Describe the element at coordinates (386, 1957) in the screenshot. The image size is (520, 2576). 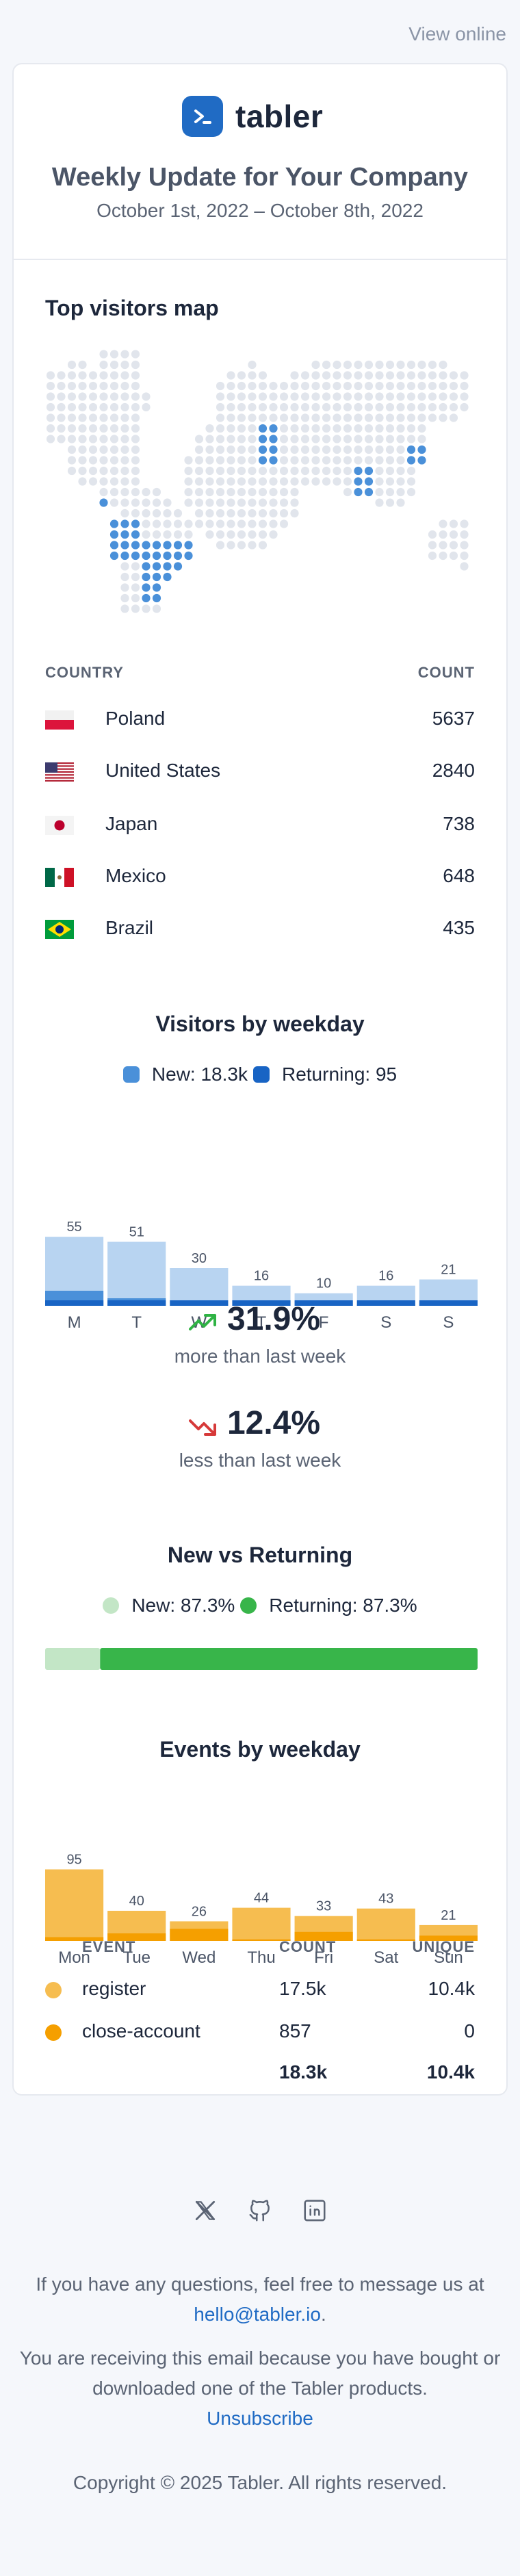
I see `day-label: Sat` at that location.